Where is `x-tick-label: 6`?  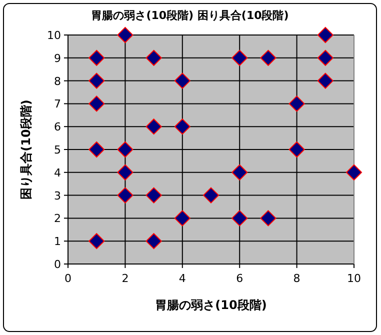
x-tick-label: 6 is located at coordinates (240, 278).